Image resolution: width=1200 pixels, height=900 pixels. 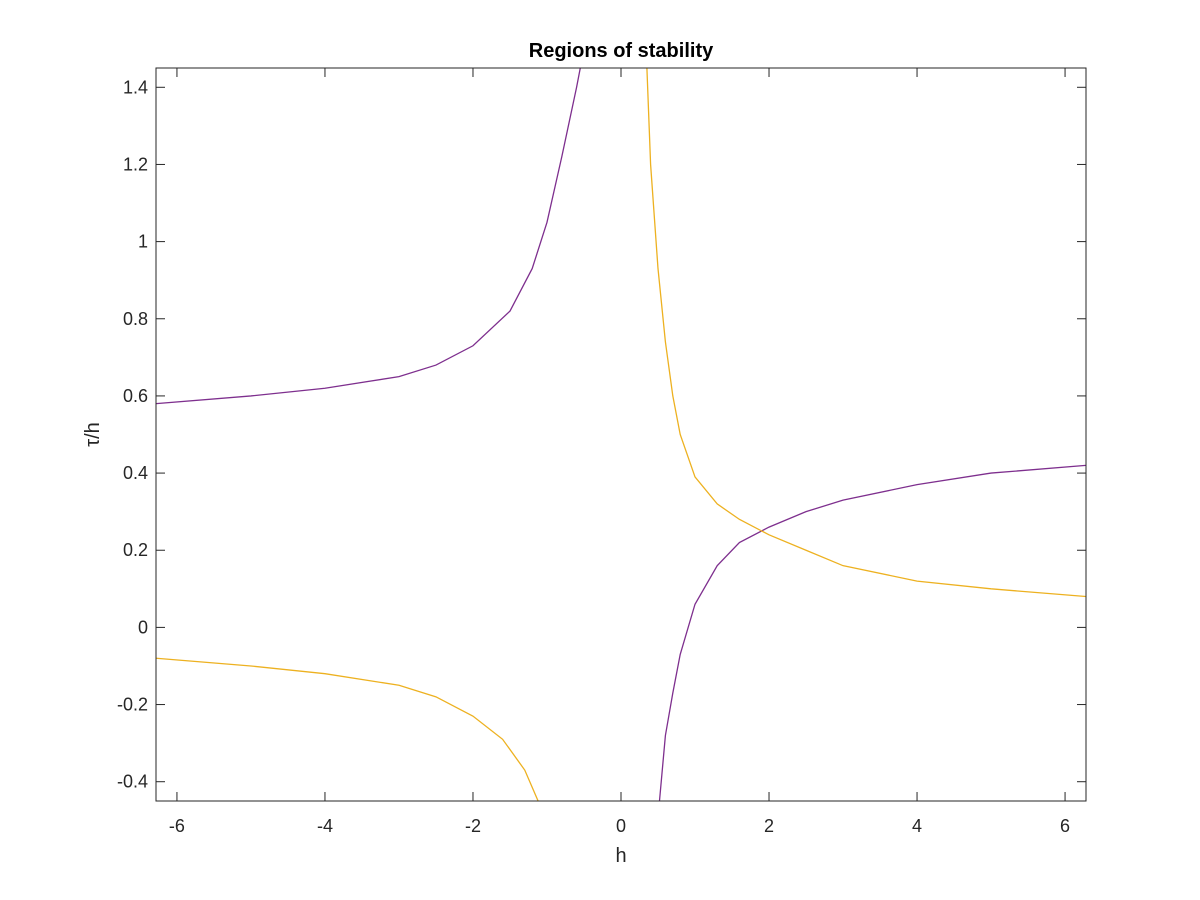 I want to click on y-tick-label: 0, so click(x=143, y=627).